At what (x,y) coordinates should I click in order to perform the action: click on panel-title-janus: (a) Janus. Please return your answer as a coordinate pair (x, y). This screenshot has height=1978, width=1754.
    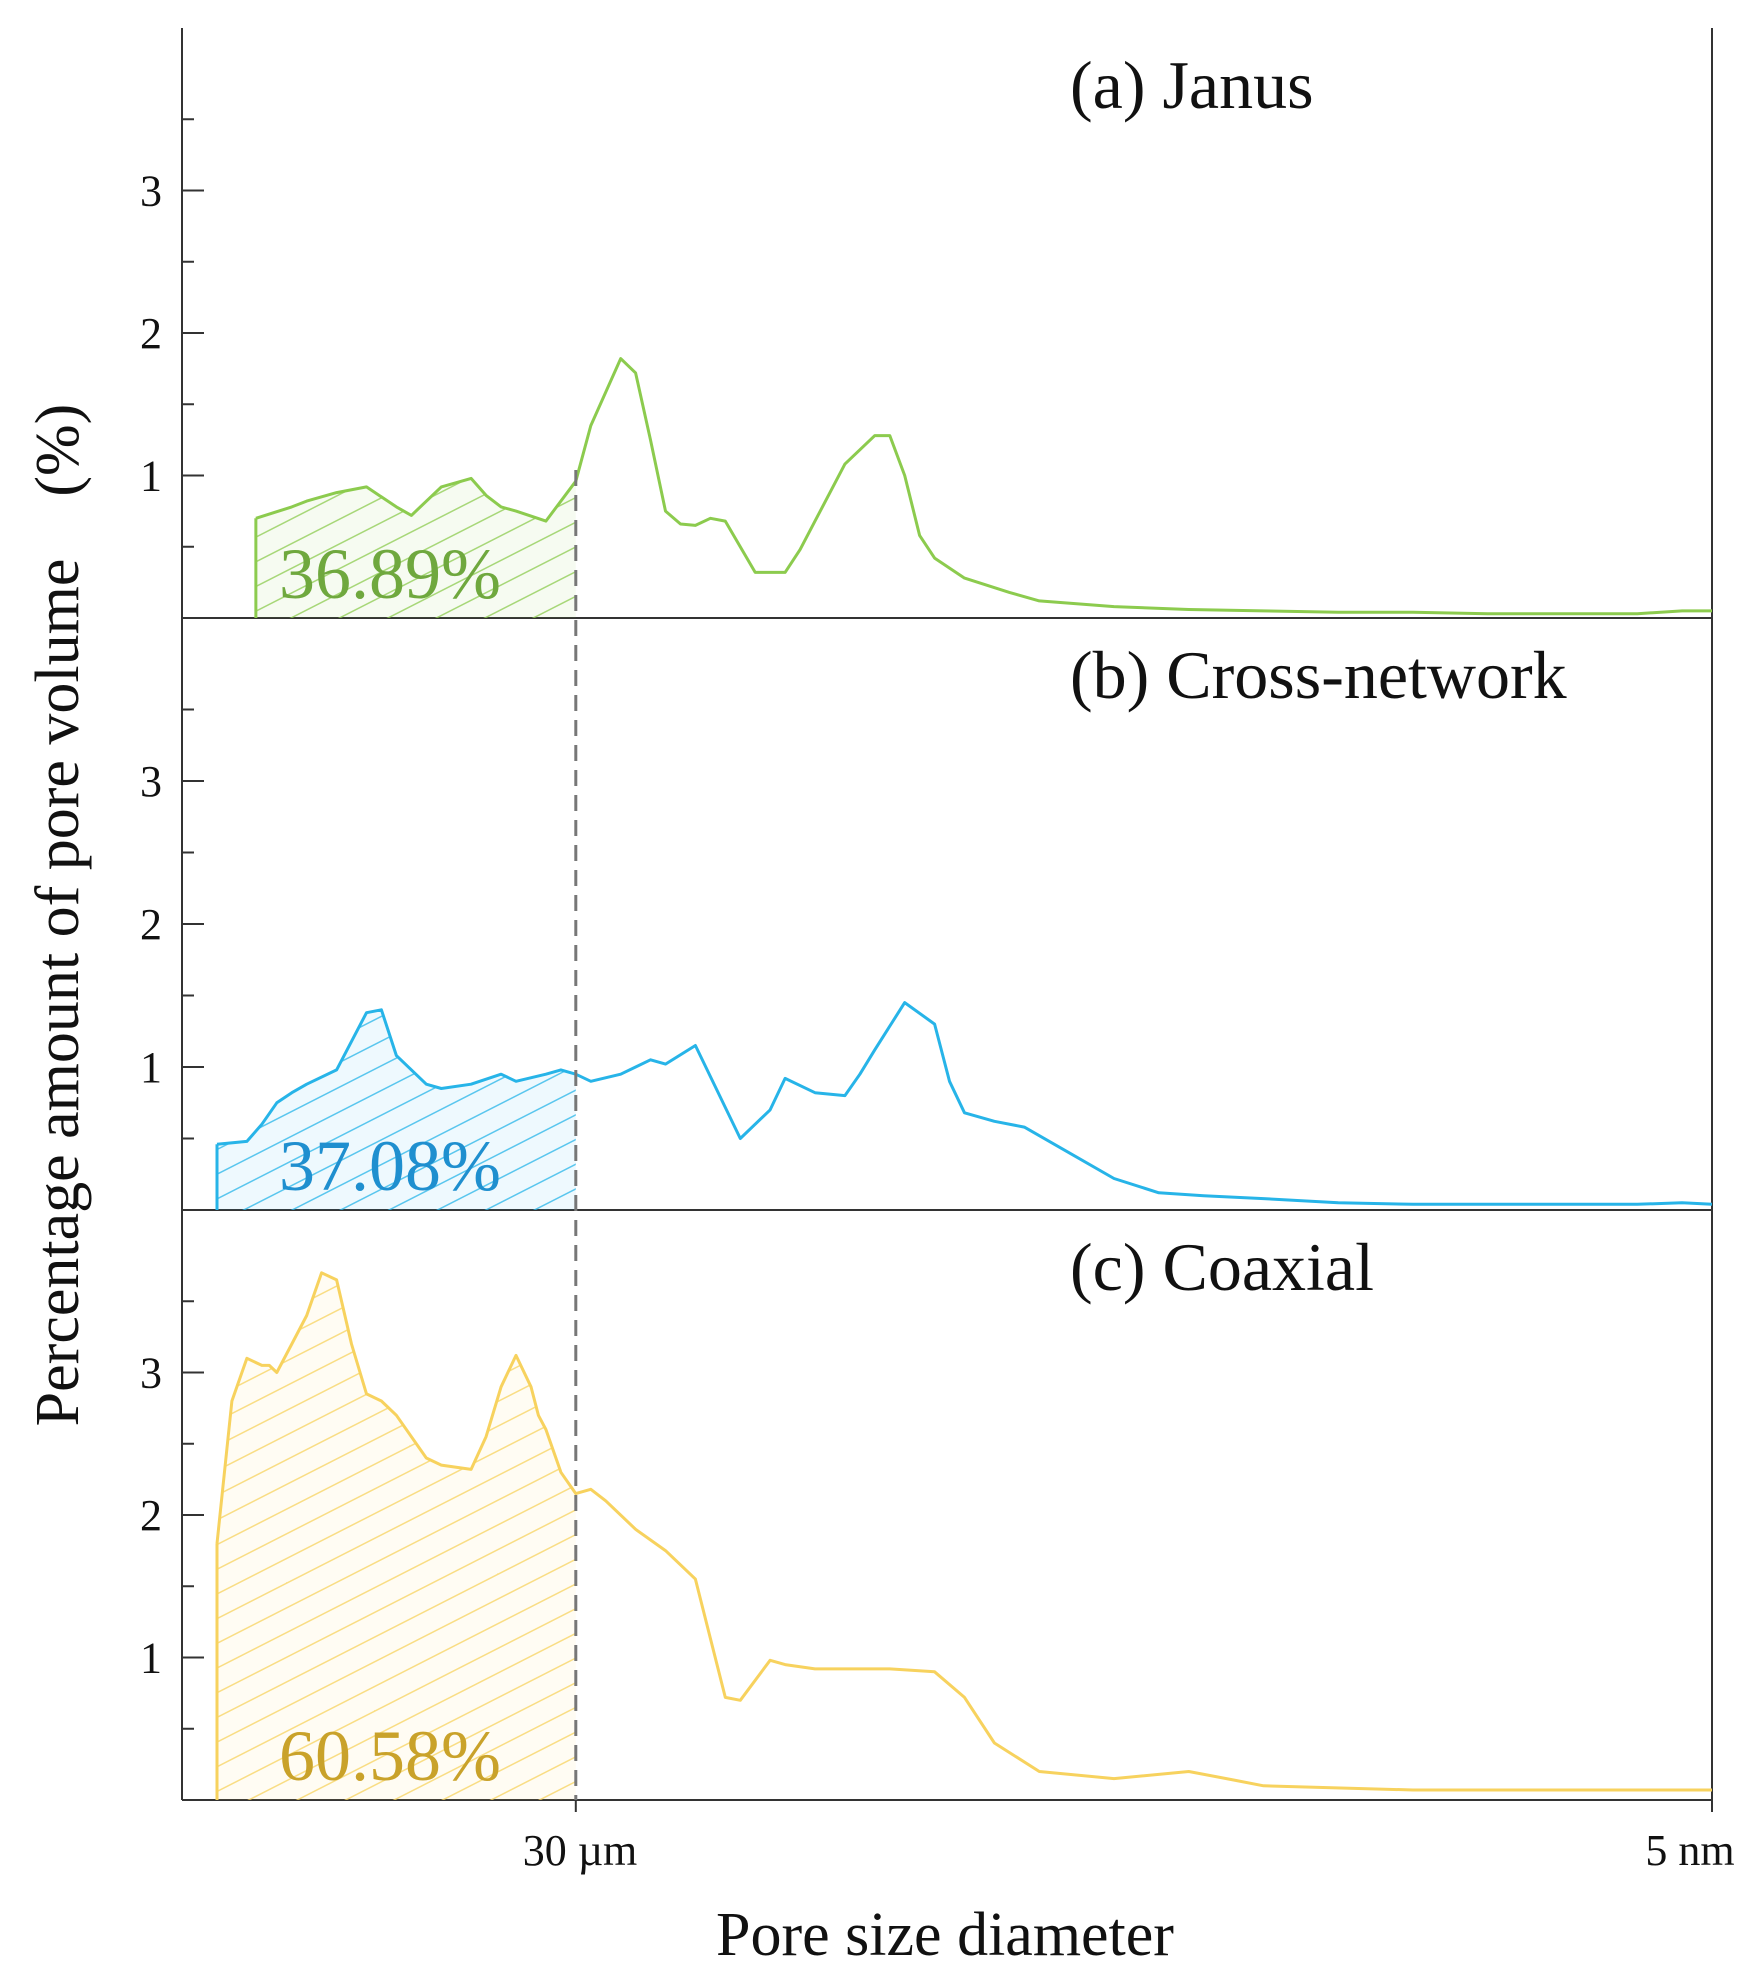
    Looking at the image, I should click on (1192, 85).